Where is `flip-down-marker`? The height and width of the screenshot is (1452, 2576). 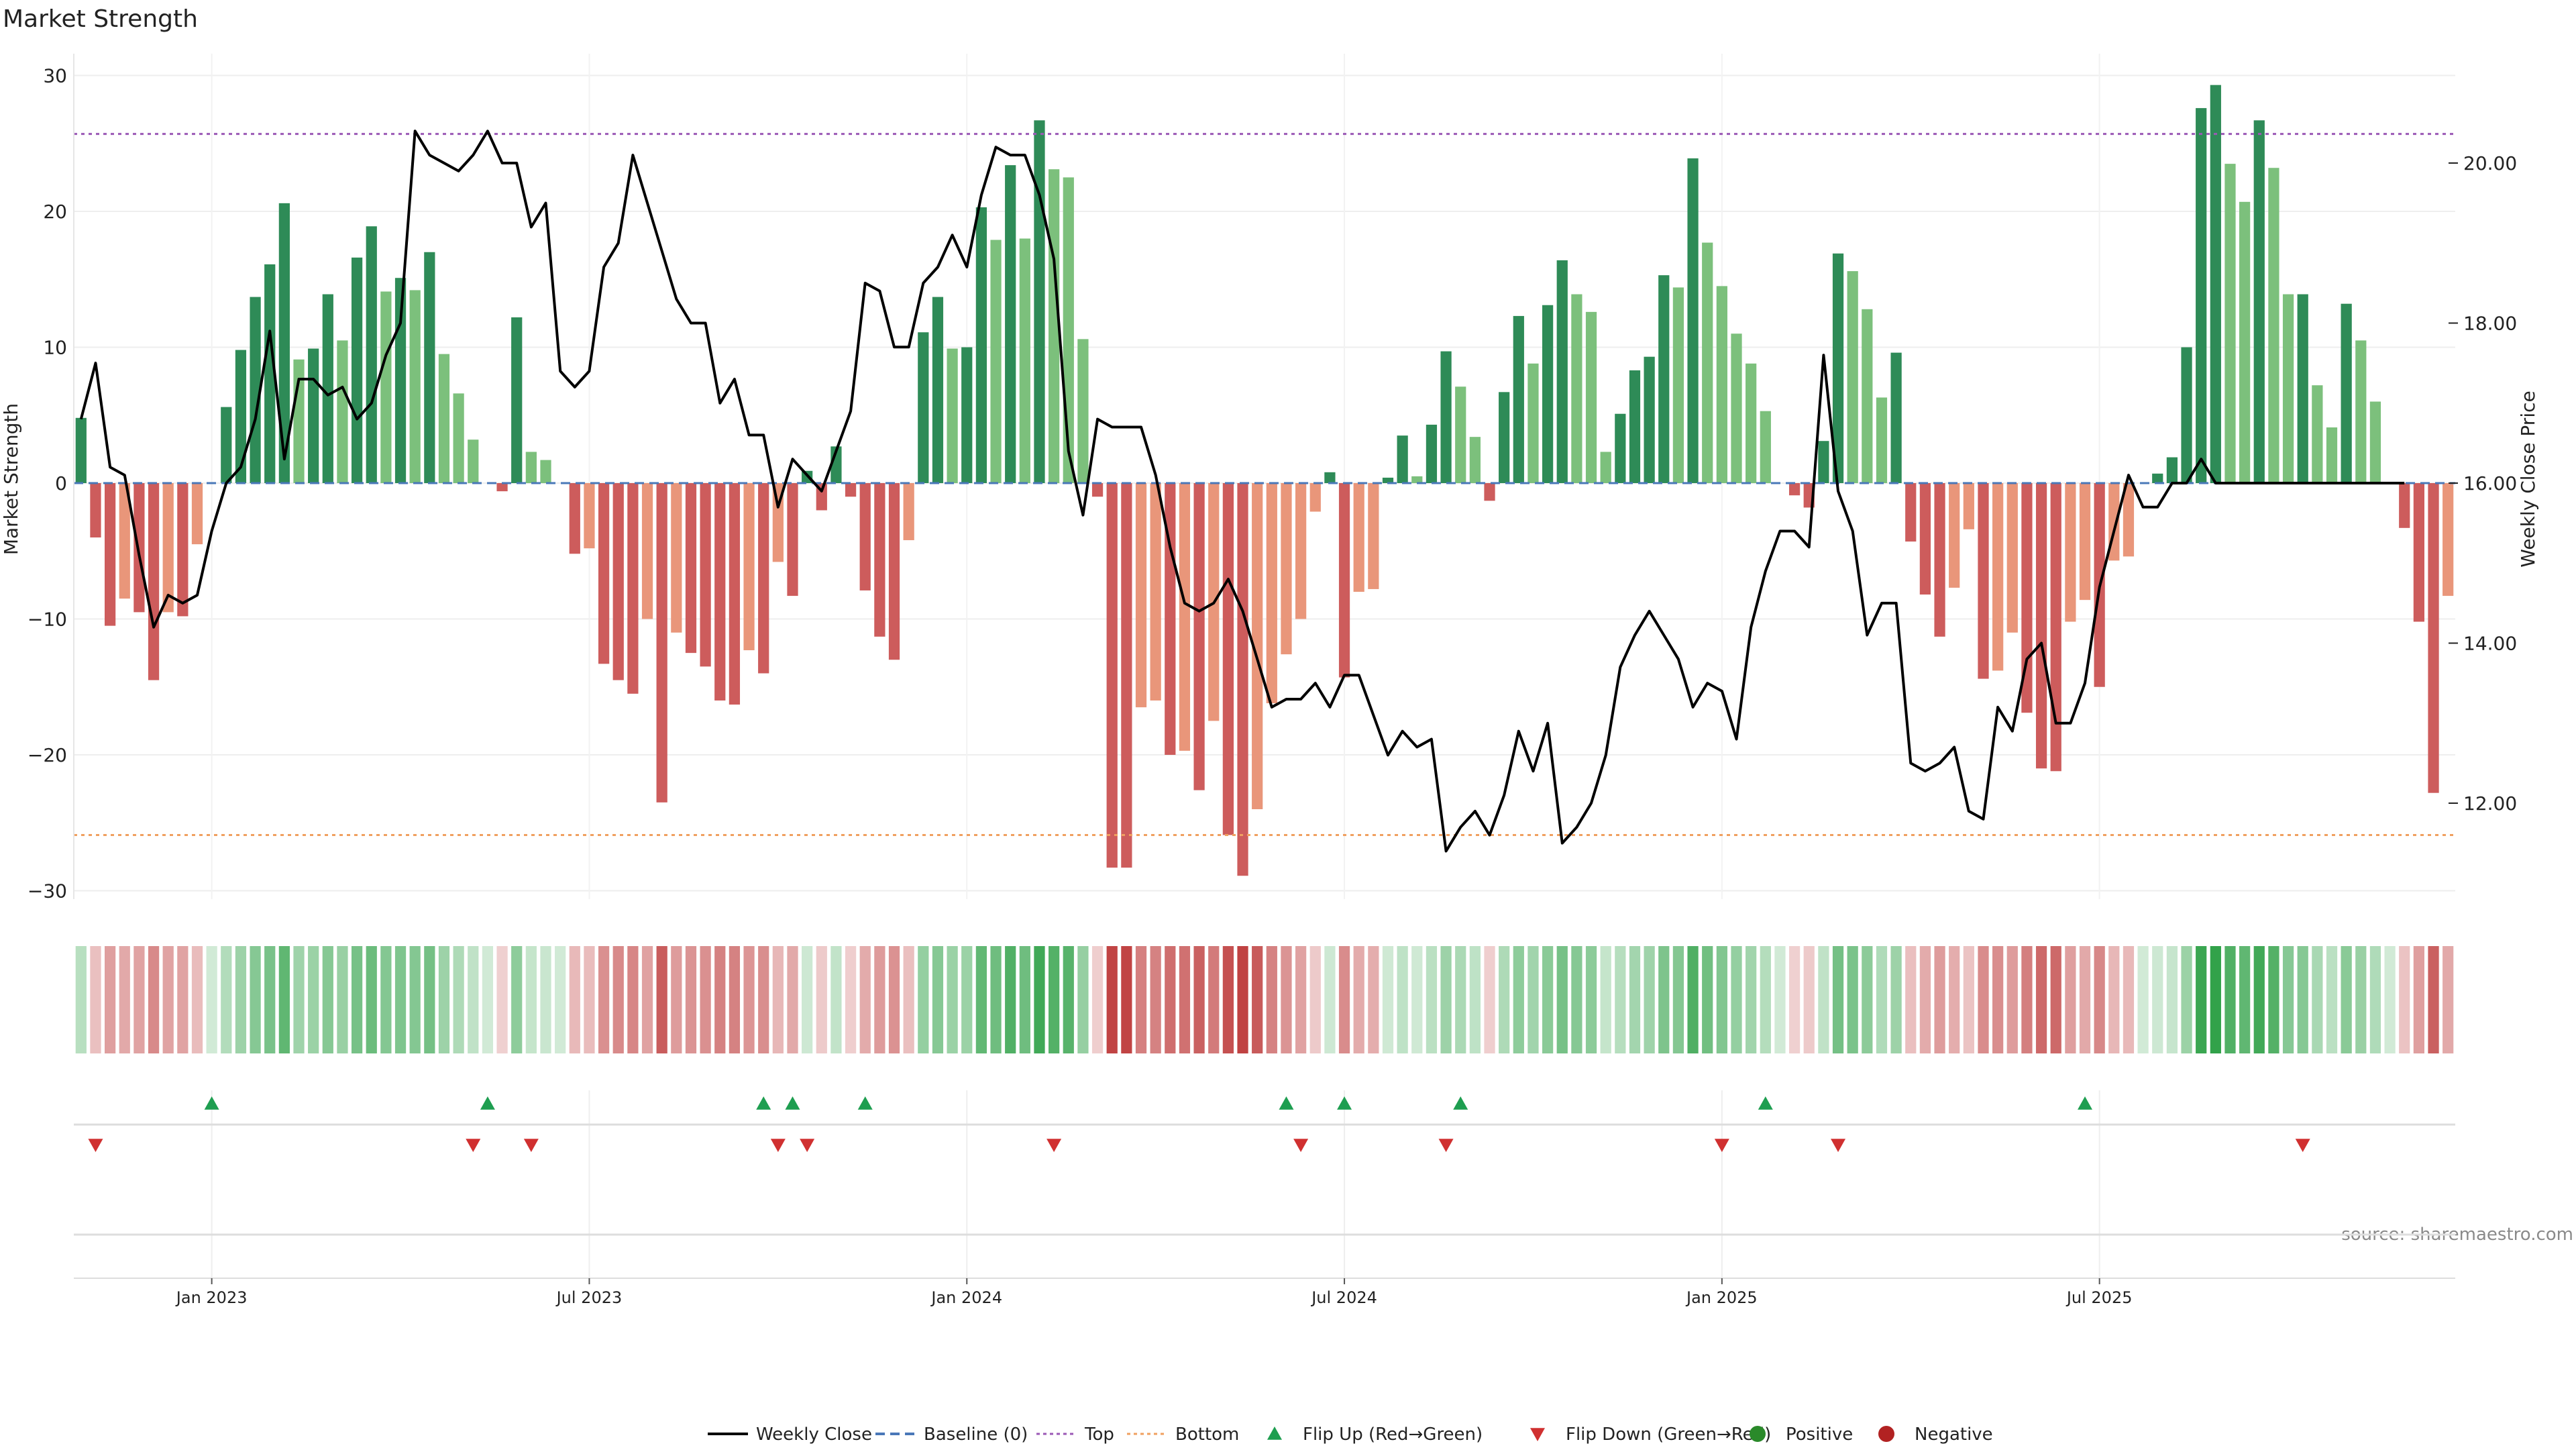 flip-down-marker is located at coordinates (531, 1145).